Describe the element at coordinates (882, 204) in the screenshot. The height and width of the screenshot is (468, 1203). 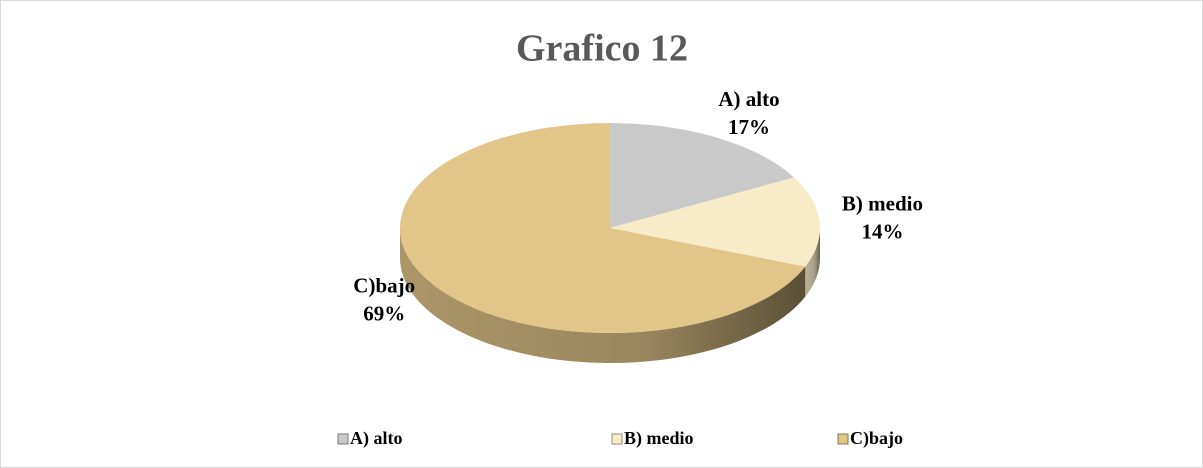
I see `data-label-category: B) medio` at that location.